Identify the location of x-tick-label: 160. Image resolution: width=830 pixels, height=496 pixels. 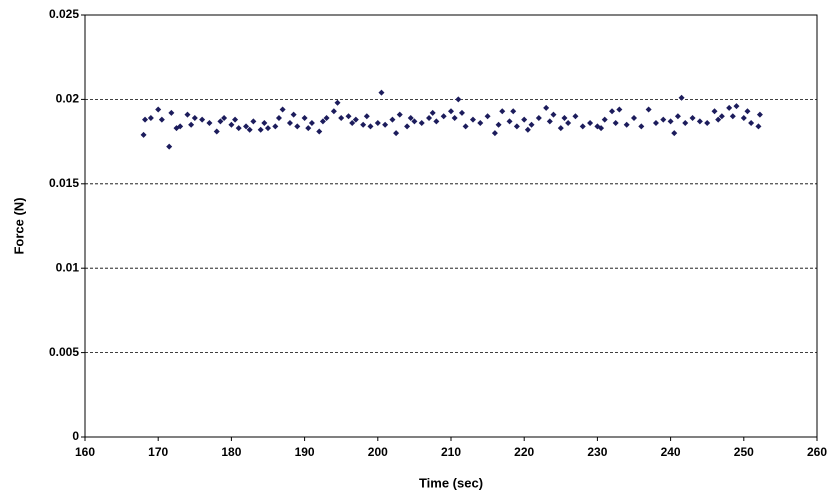
(85, 452).